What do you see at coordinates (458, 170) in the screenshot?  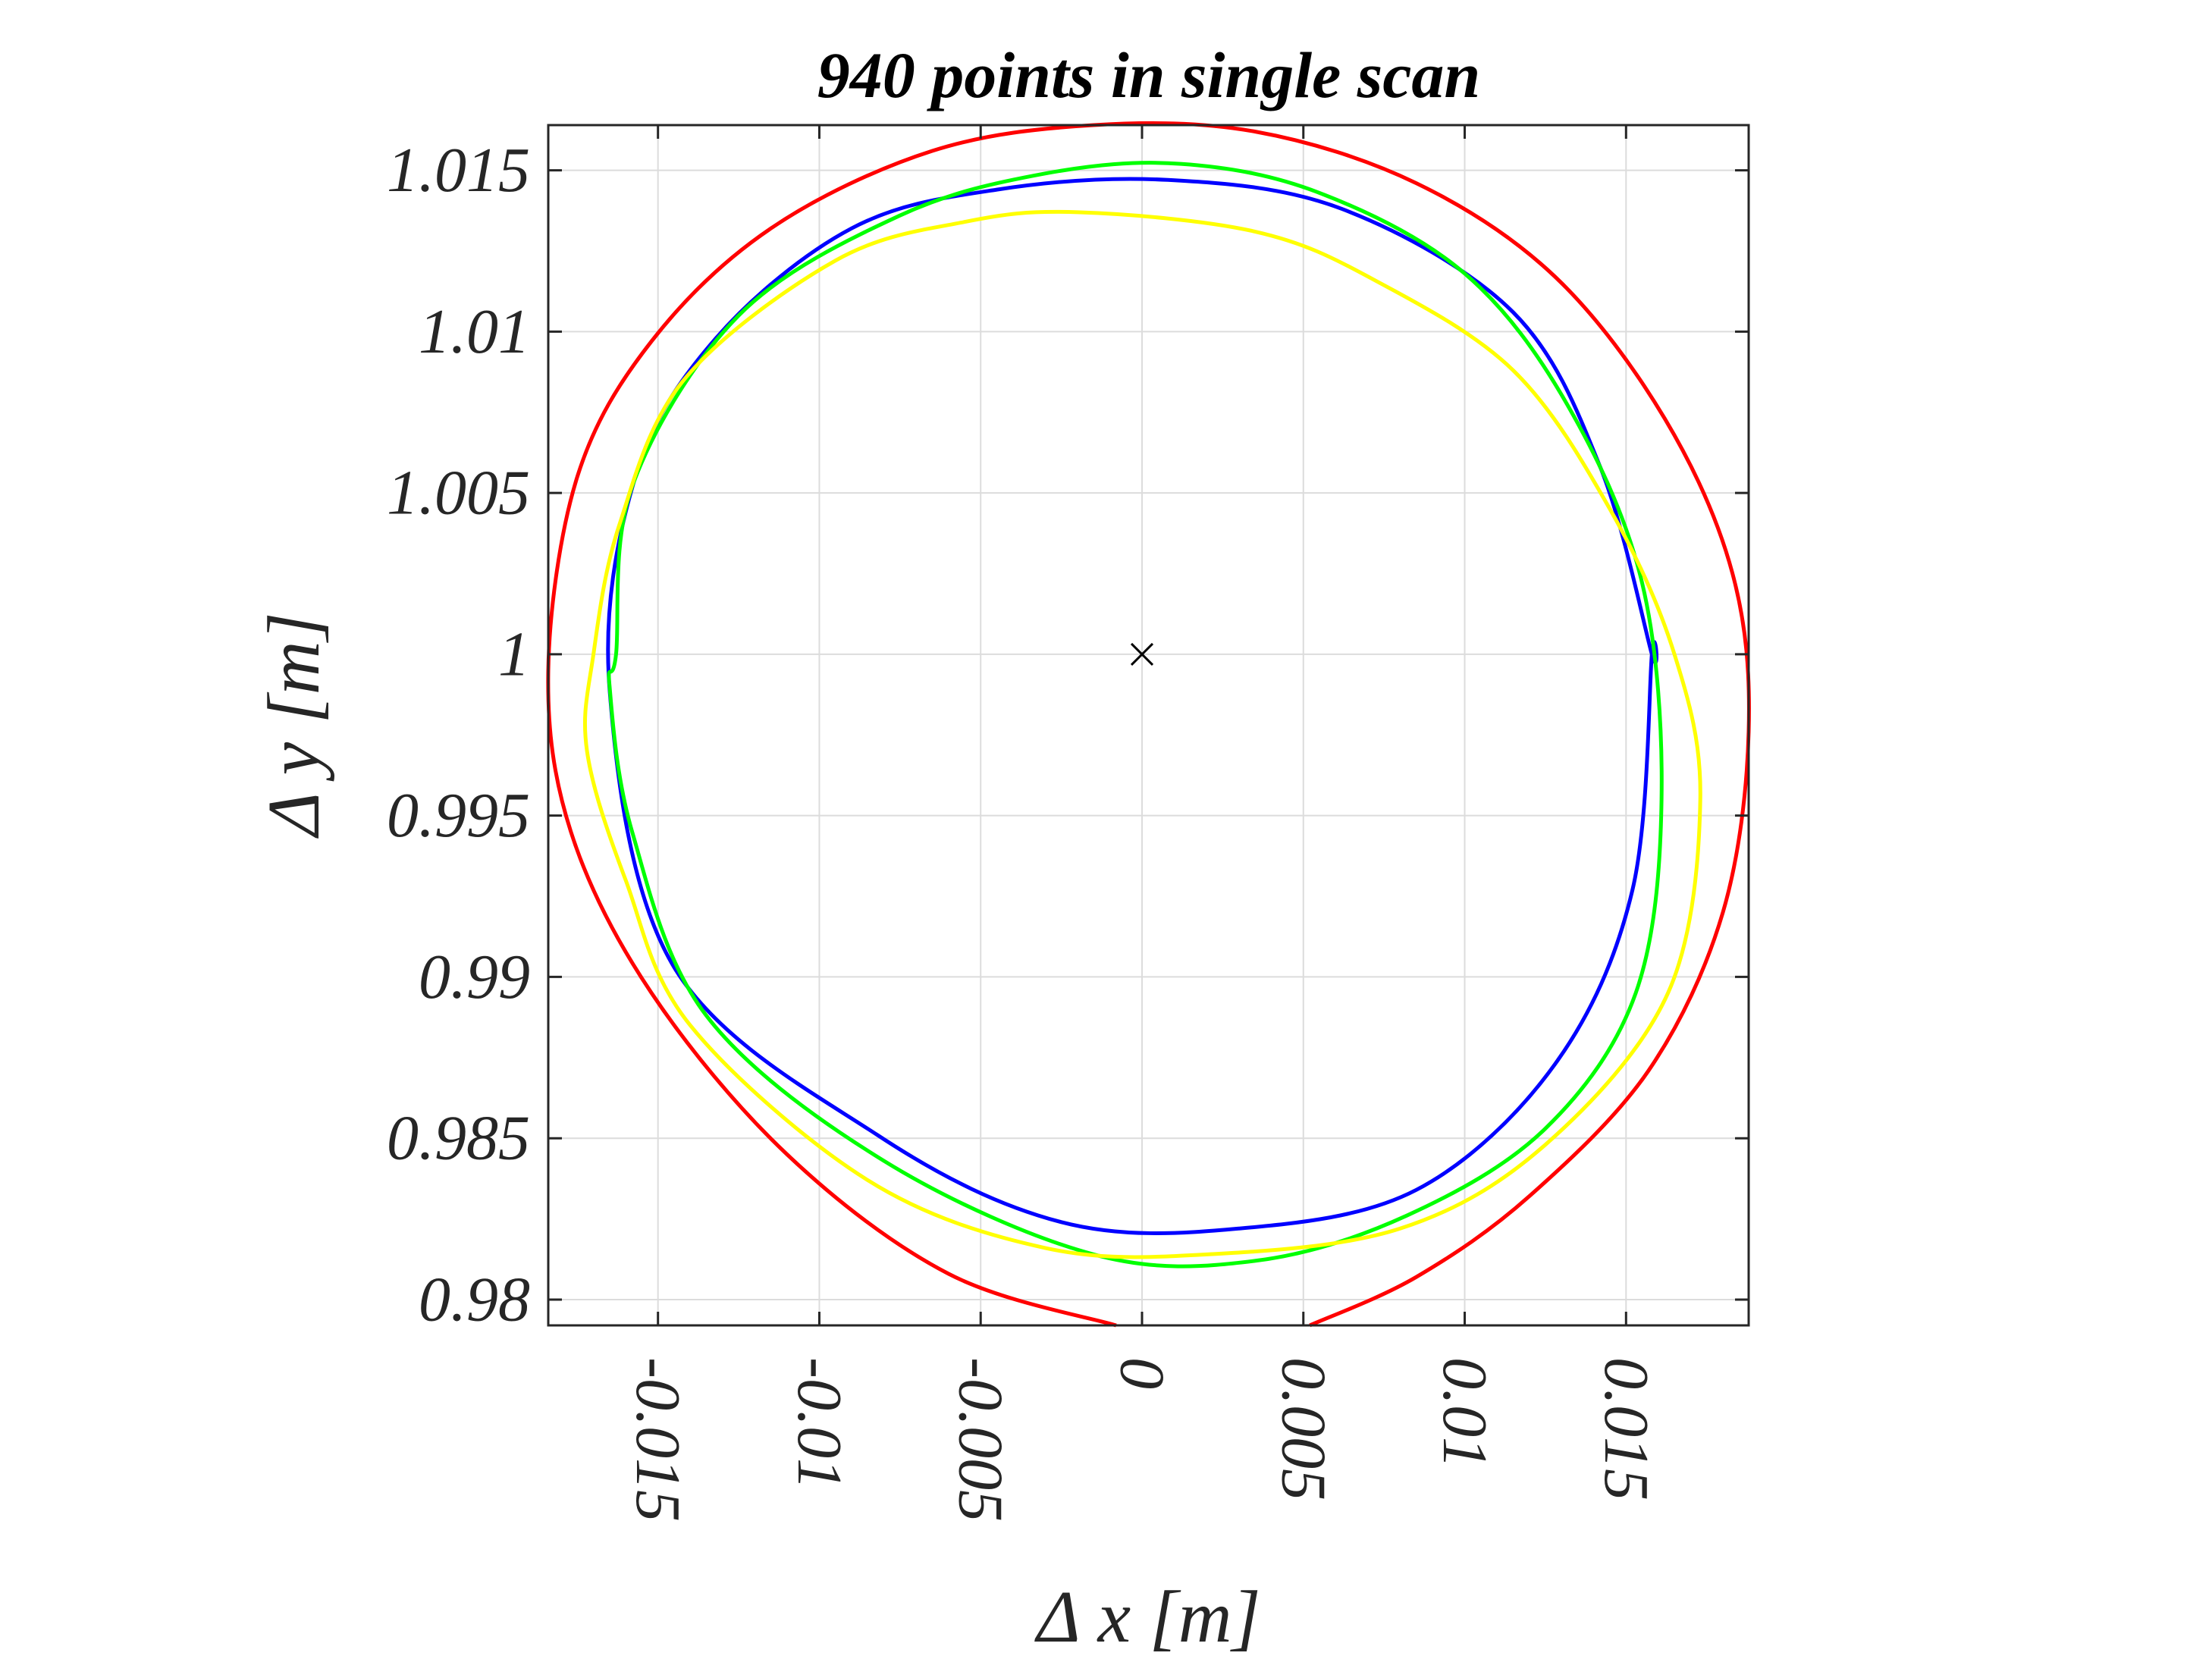 I see `y-tick-label: 1.015` at bounding box center [458, 170].